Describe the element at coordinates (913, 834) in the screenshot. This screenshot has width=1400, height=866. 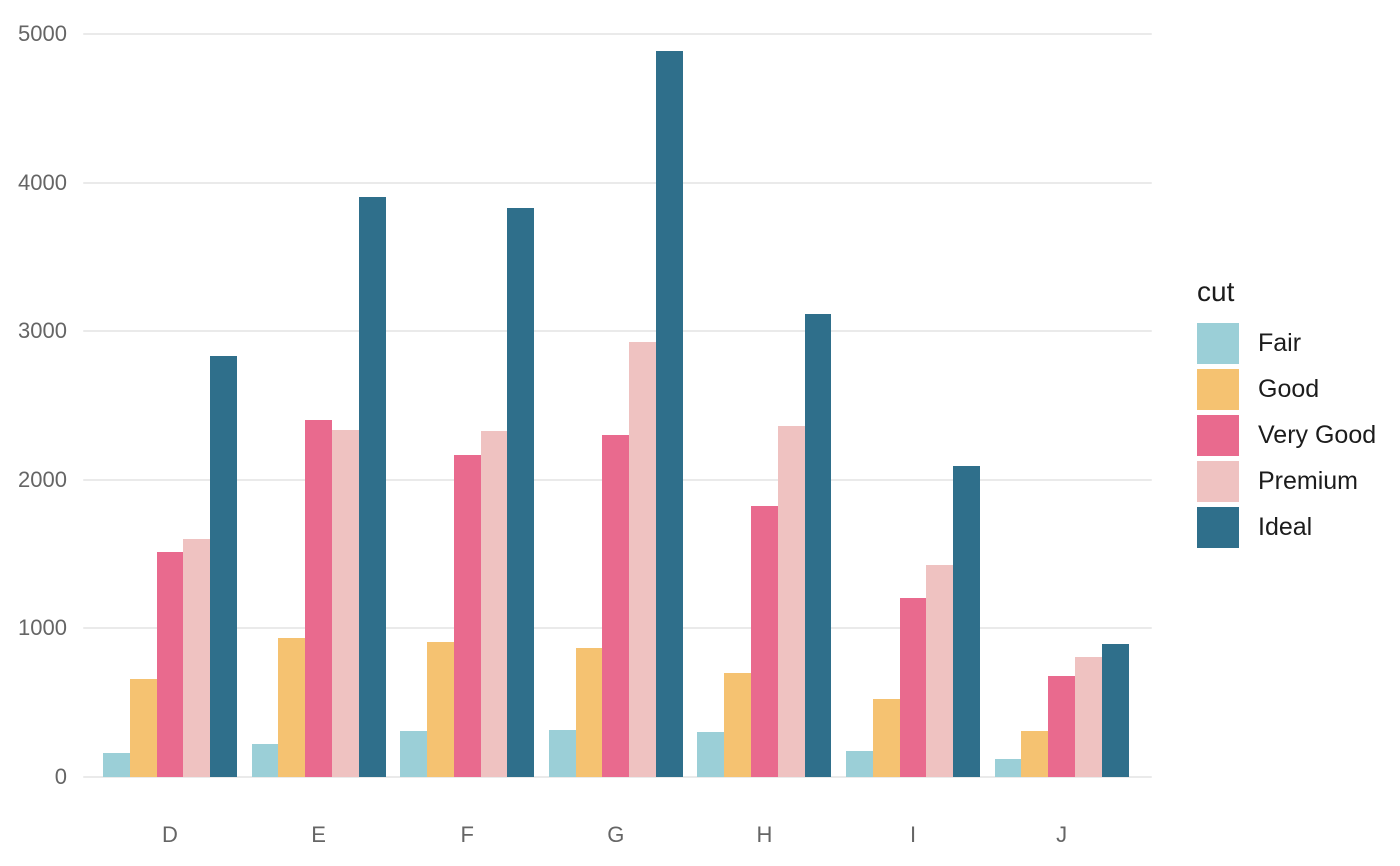
I see `x-tick-label-I: I` at that location.